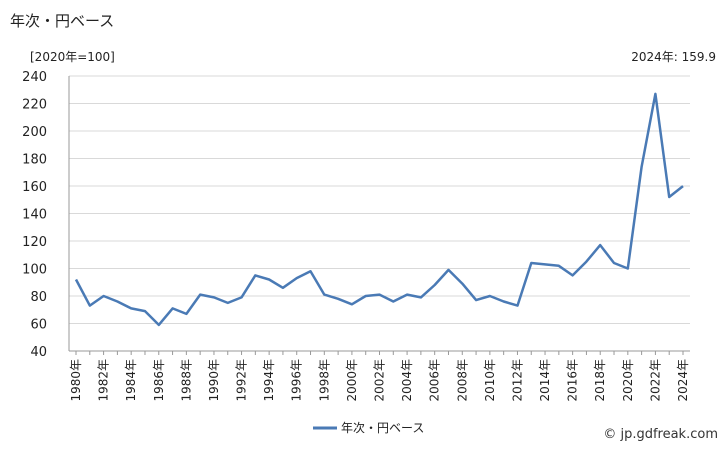 The width and height of the screenshot is (728, 450). Describe the element at coordinates (490, 380) in the screenshot. I see `x-tick-label: 2010年` at that location.